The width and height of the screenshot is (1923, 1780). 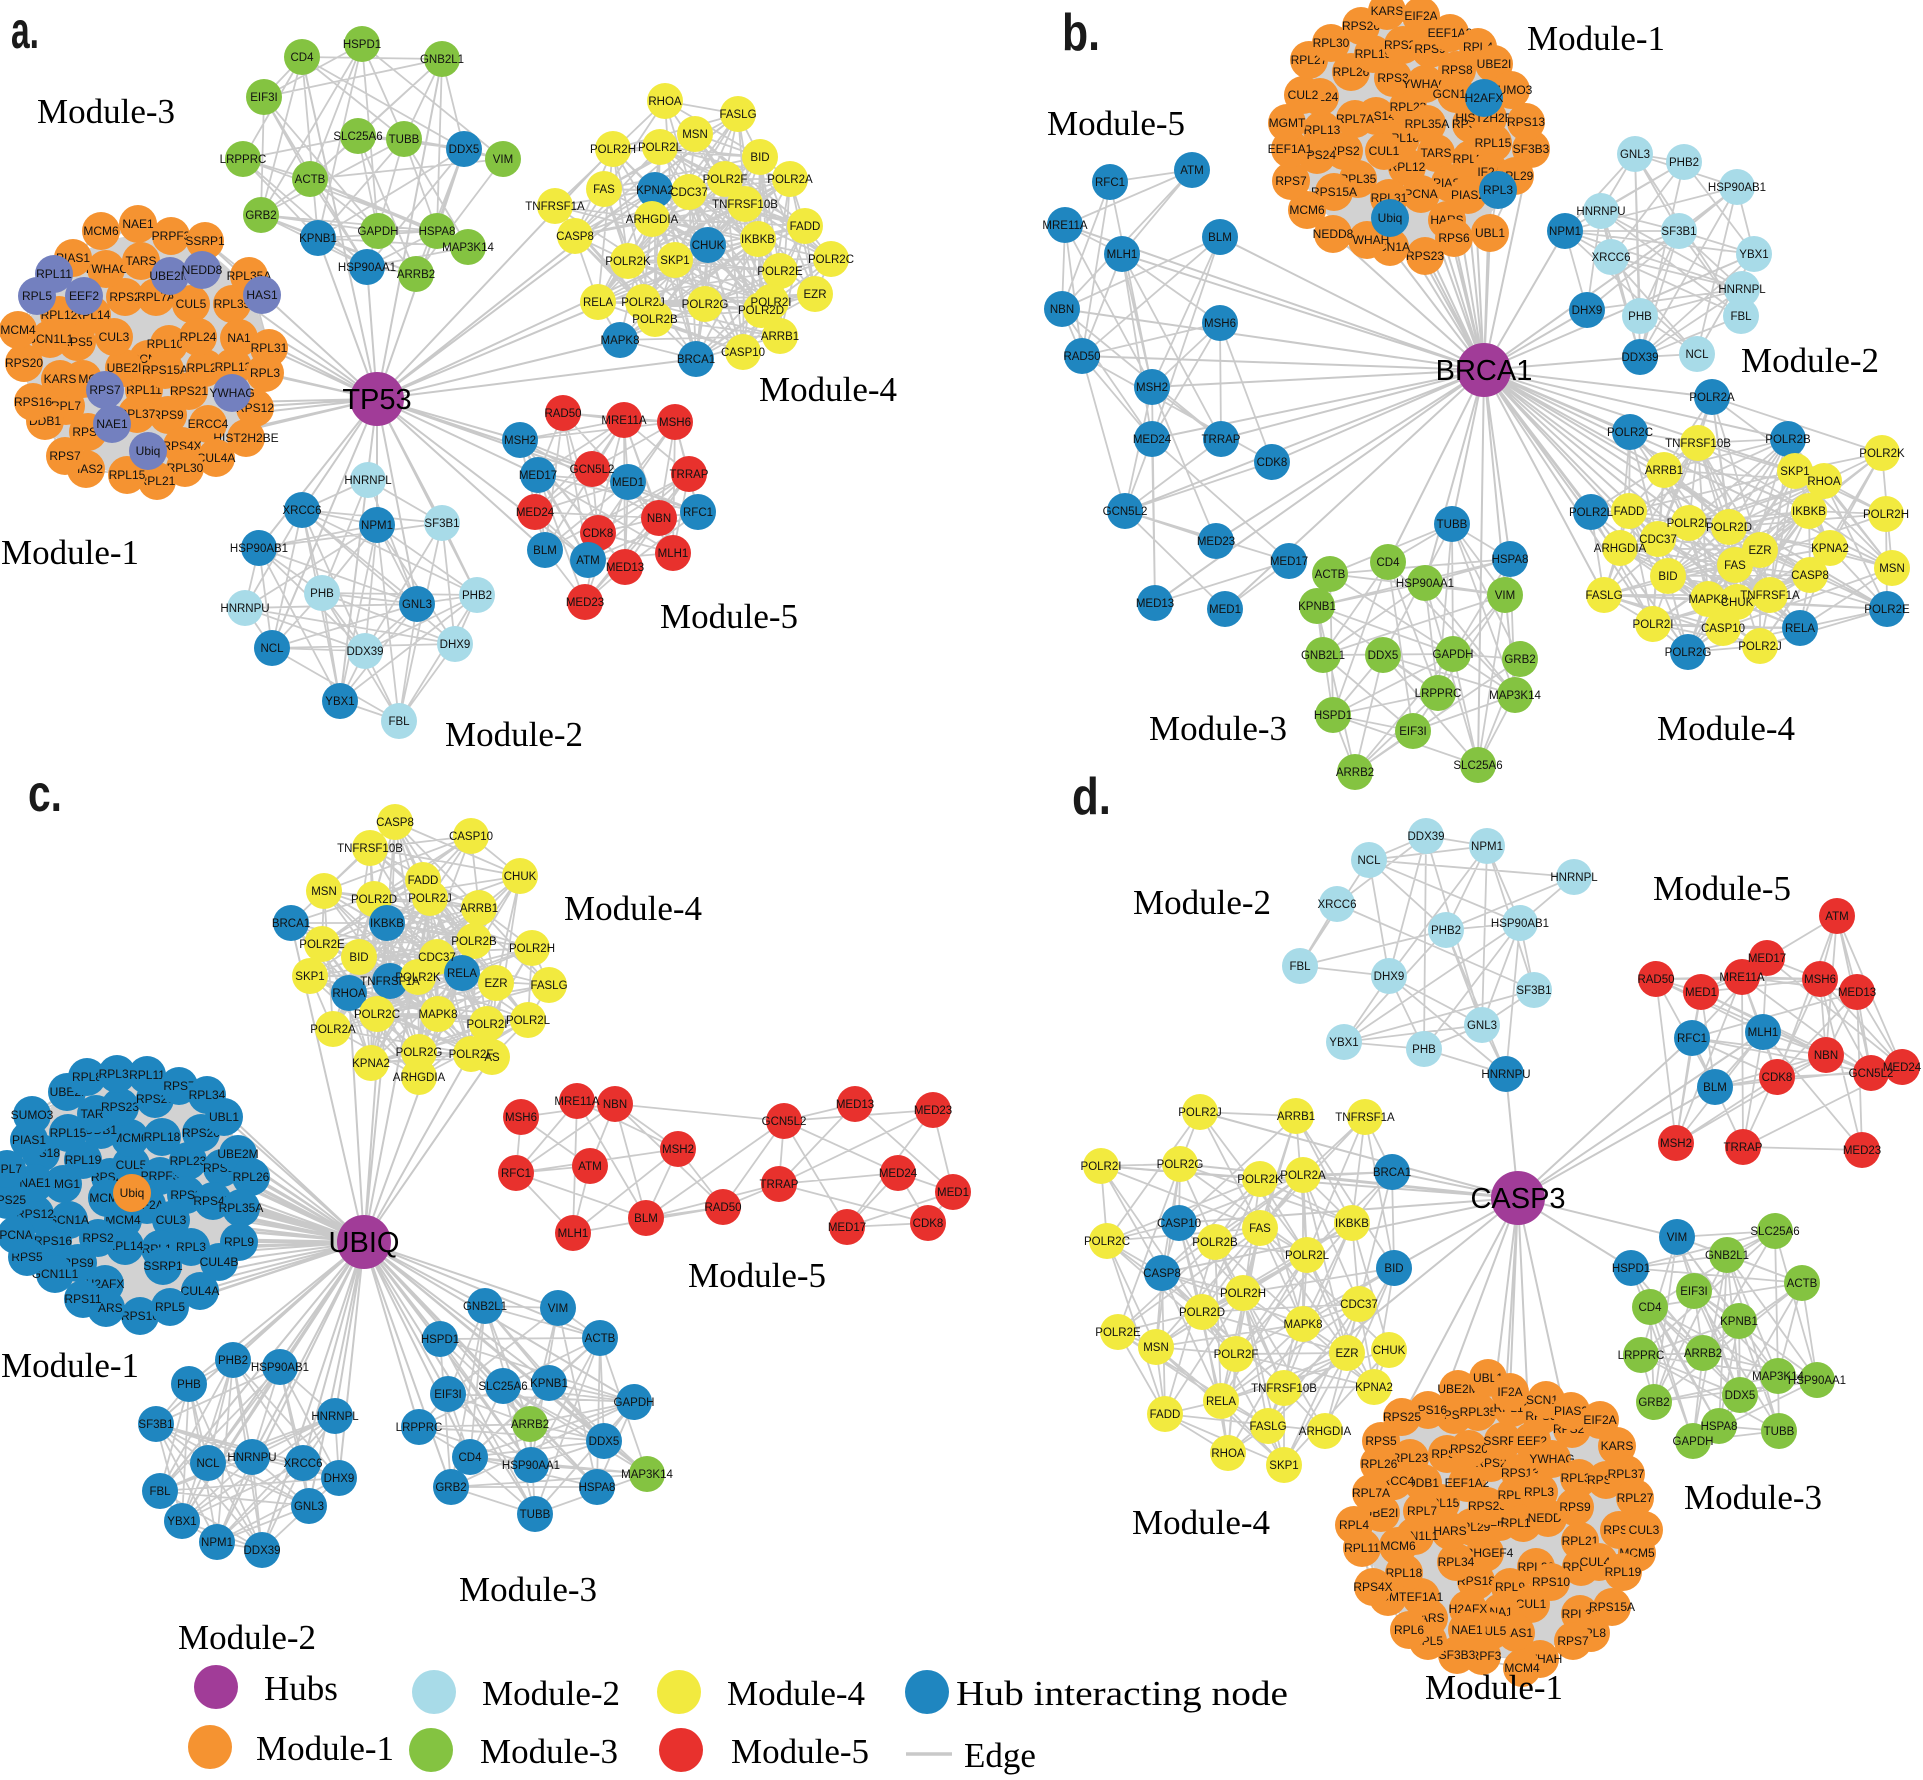 What do you see at coordinates (1323, 656) in the screenshot?
I see `svg-text: GNB2L1` at bounding box center [1323, 656].